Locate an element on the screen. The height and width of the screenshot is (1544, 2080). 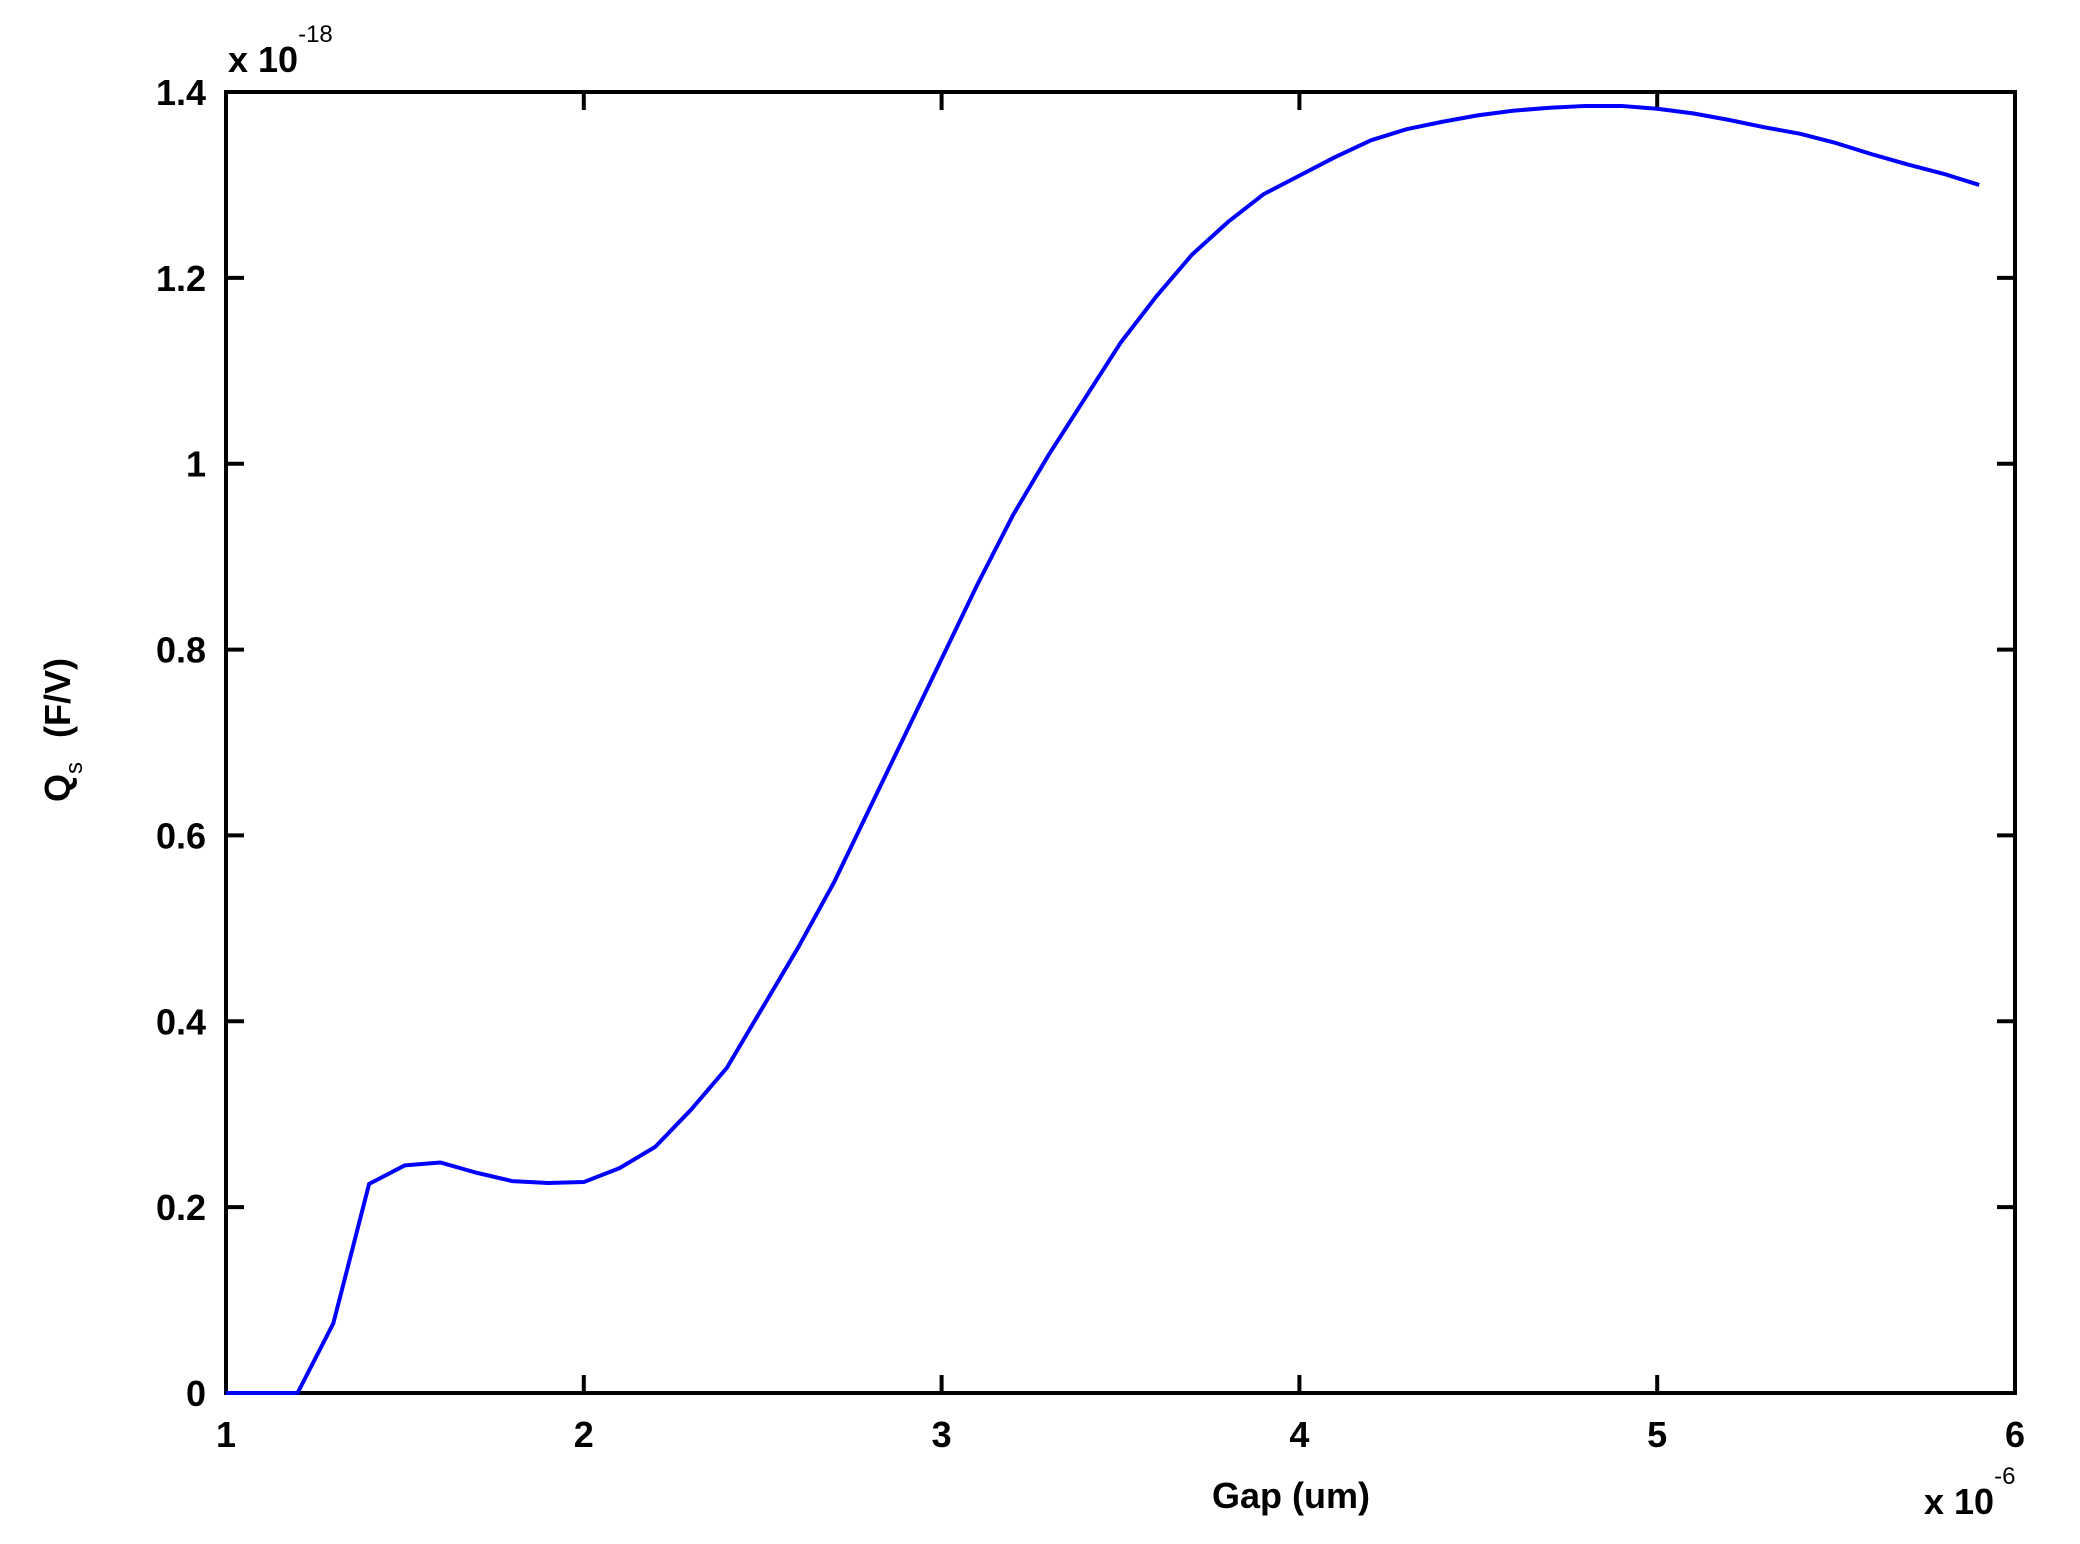
x-axis-label: Gap (um) is located at coordinates (1291, 1495).